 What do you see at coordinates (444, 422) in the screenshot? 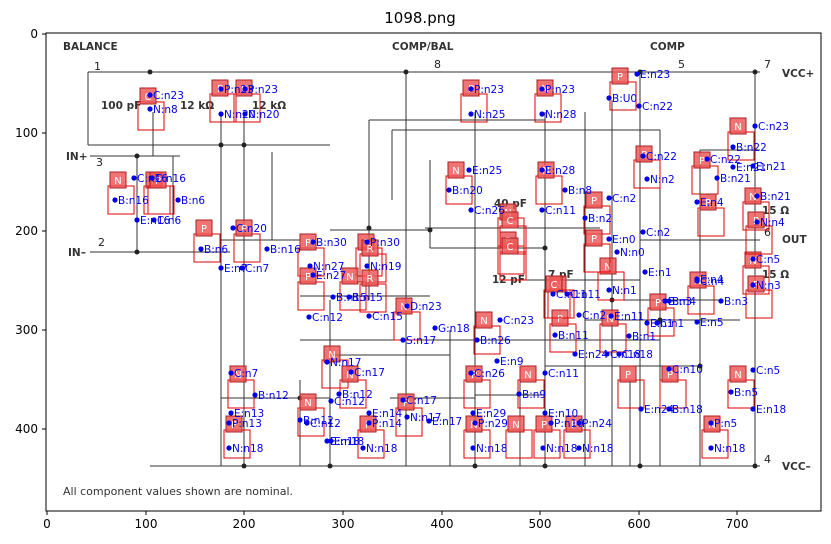
I see `net-label: E:n17` at bounding box center [444, 422].